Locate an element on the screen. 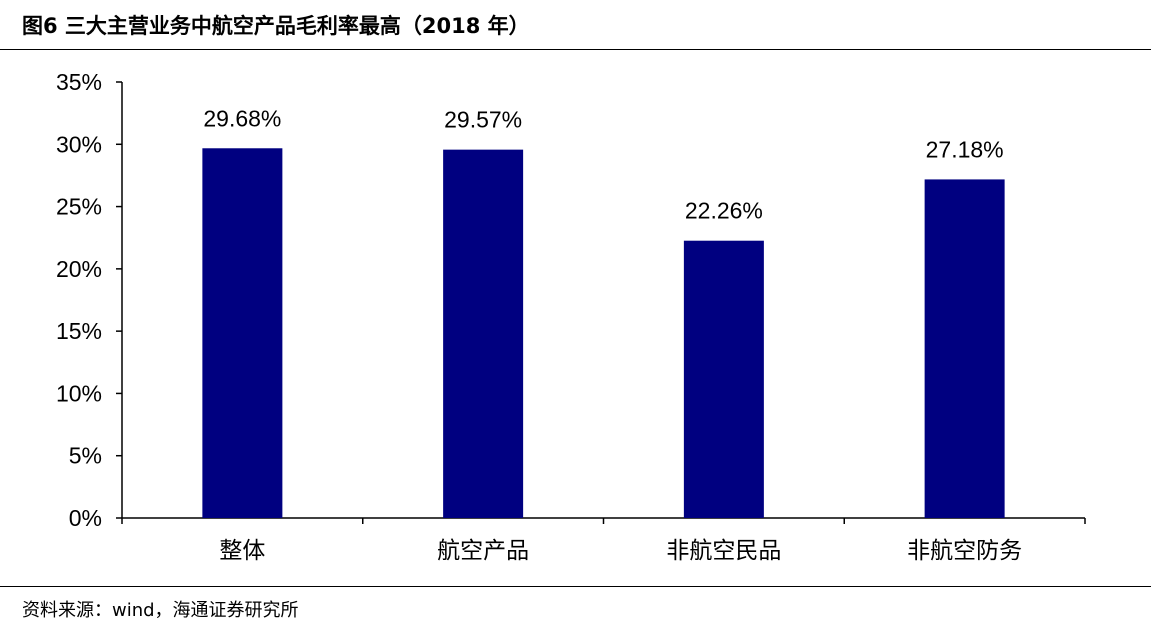 This screenshot has height=633, width=1151. x-axis: 整体 航空产品 非航空民品 非航空防务 is located at coordinates (603, 540).